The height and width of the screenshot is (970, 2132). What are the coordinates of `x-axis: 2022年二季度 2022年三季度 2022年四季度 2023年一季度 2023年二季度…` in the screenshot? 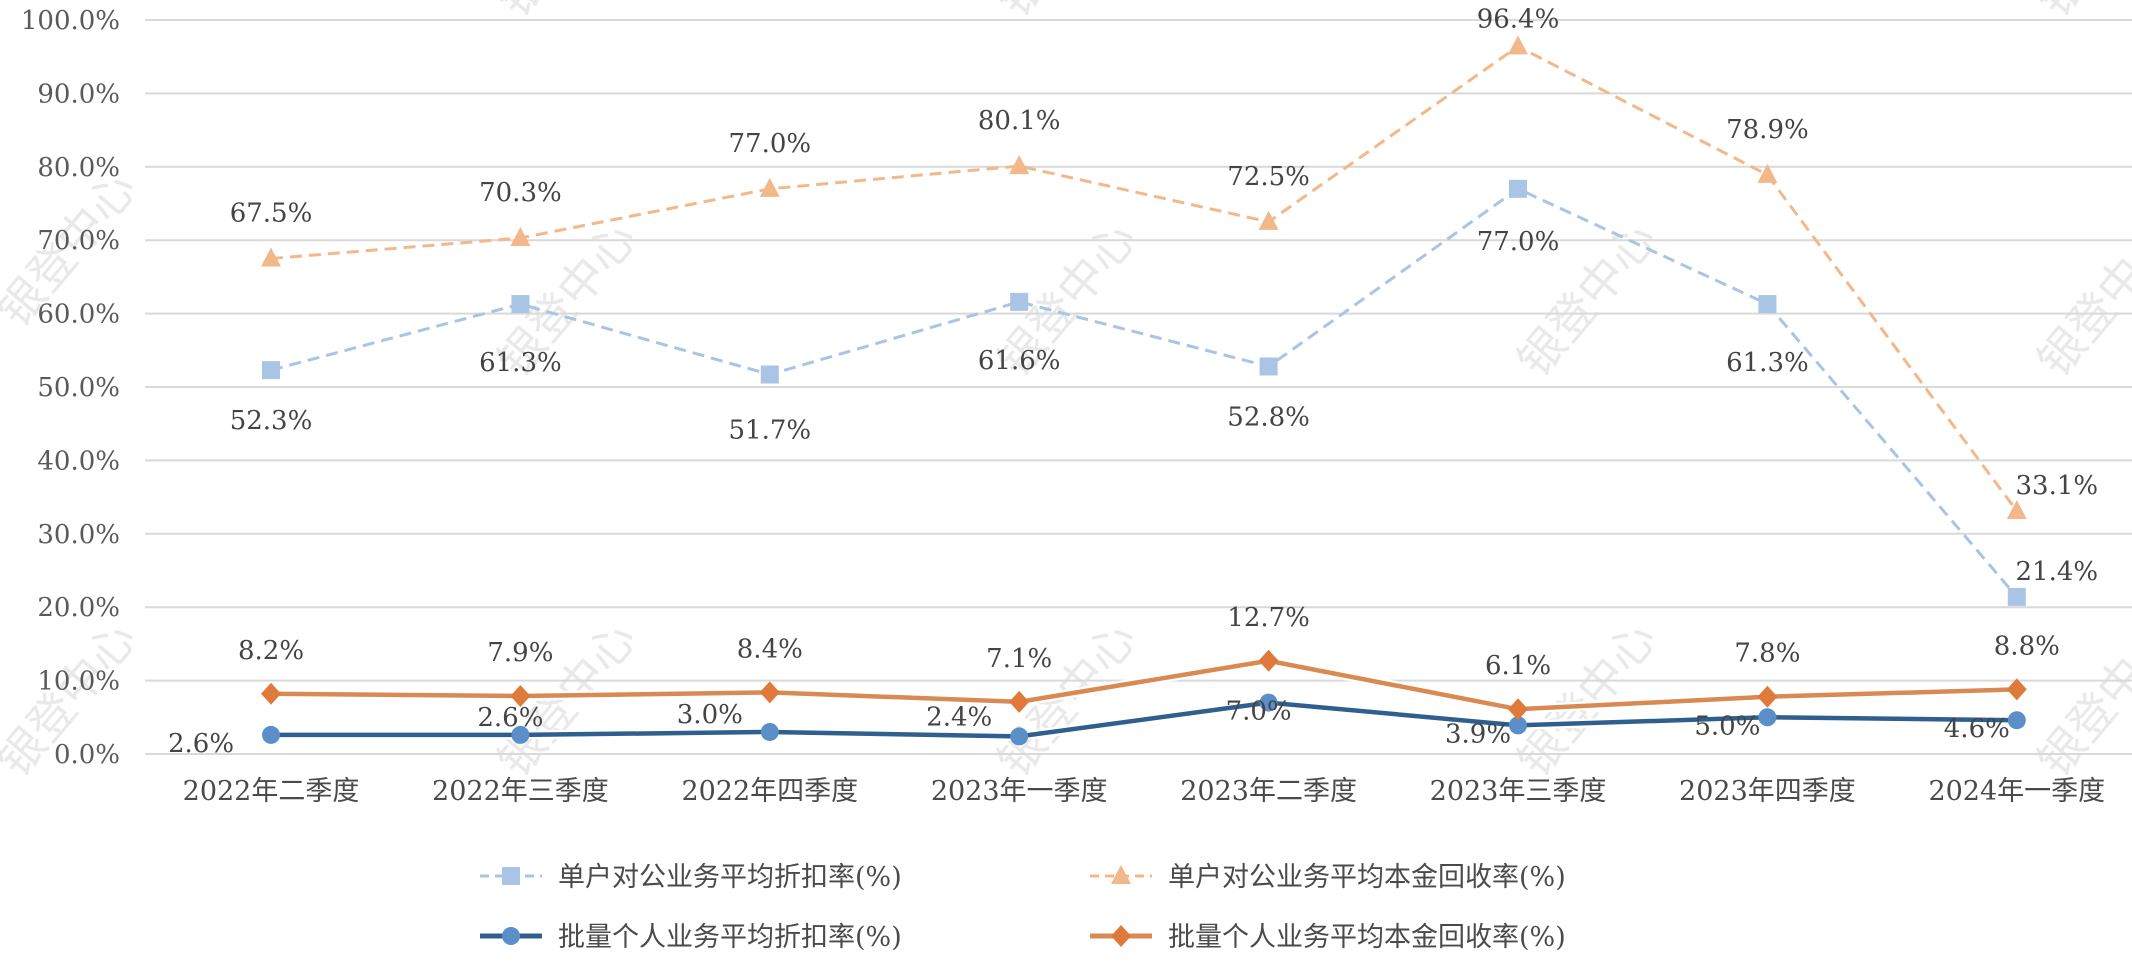 It's located at (1144, 791).